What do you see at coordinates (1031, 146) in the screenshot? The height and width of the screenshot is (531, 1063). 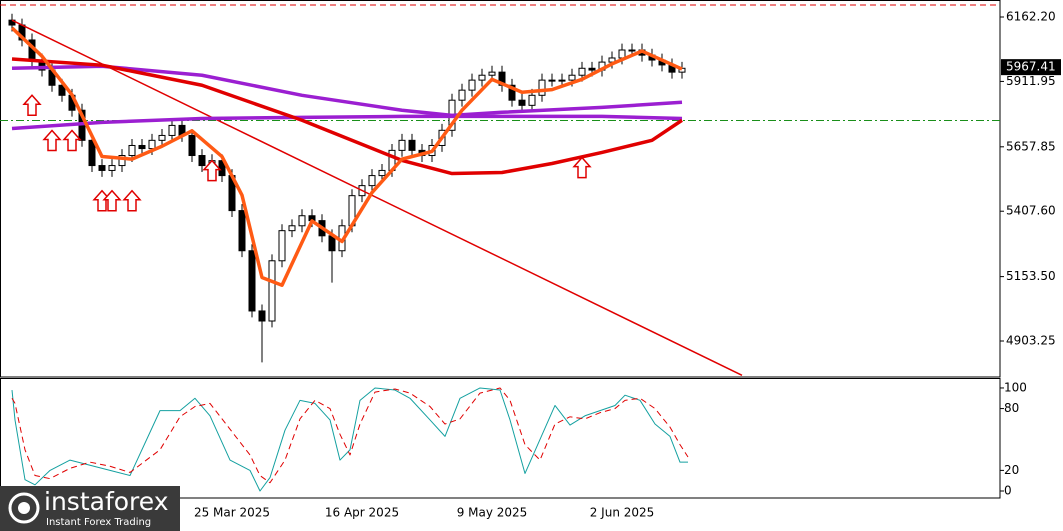 I see `y-tick-label: 5657.85` at bounding box center [1031, 146].